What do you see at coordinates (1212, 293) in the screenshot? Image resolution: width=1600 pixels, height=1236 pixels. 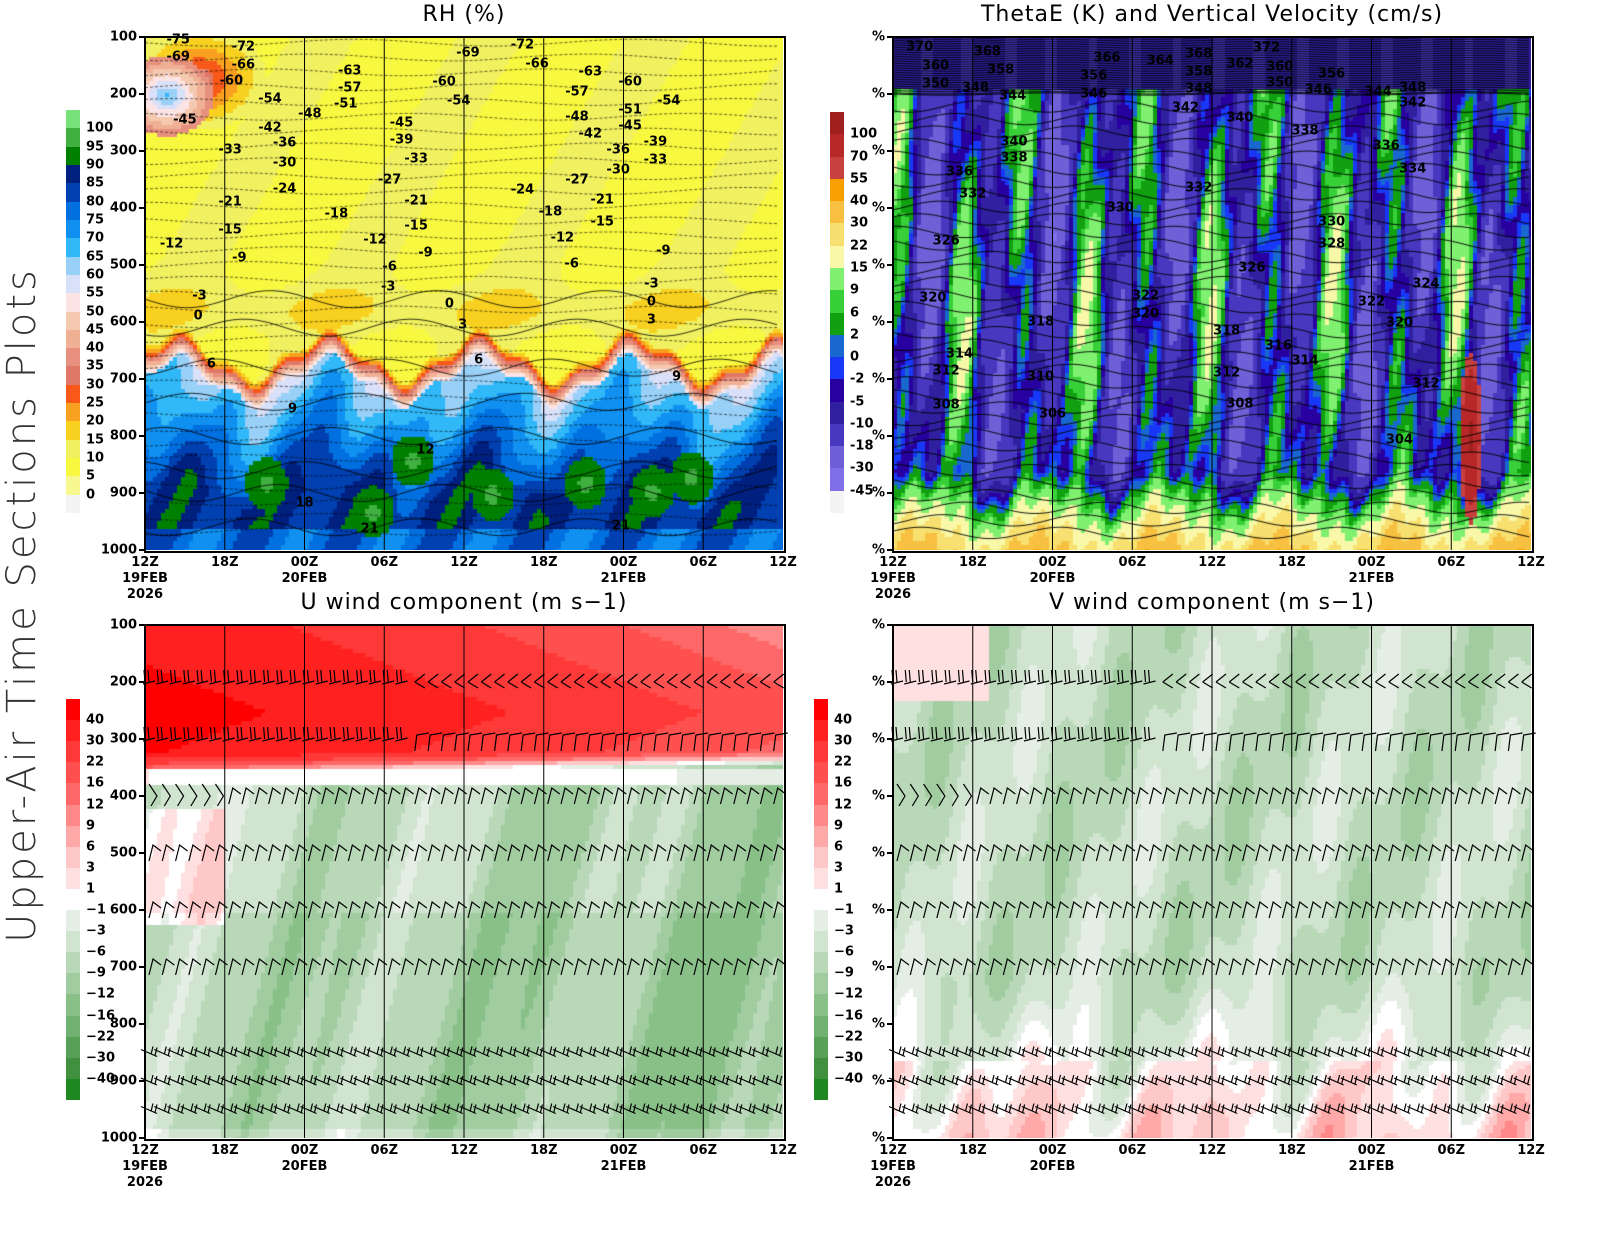 I see `thetae-overlay` at bounding box center [1212, 293].